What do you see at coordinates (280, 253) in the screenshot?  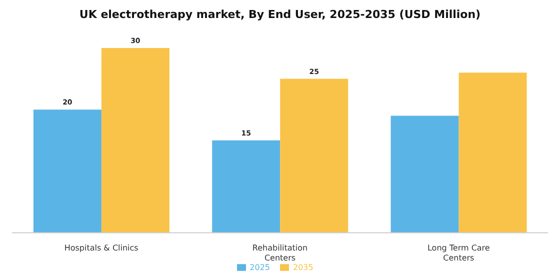 I see `x-tick-label: Rehabilitation Centers` at bounding box center [280, 253].